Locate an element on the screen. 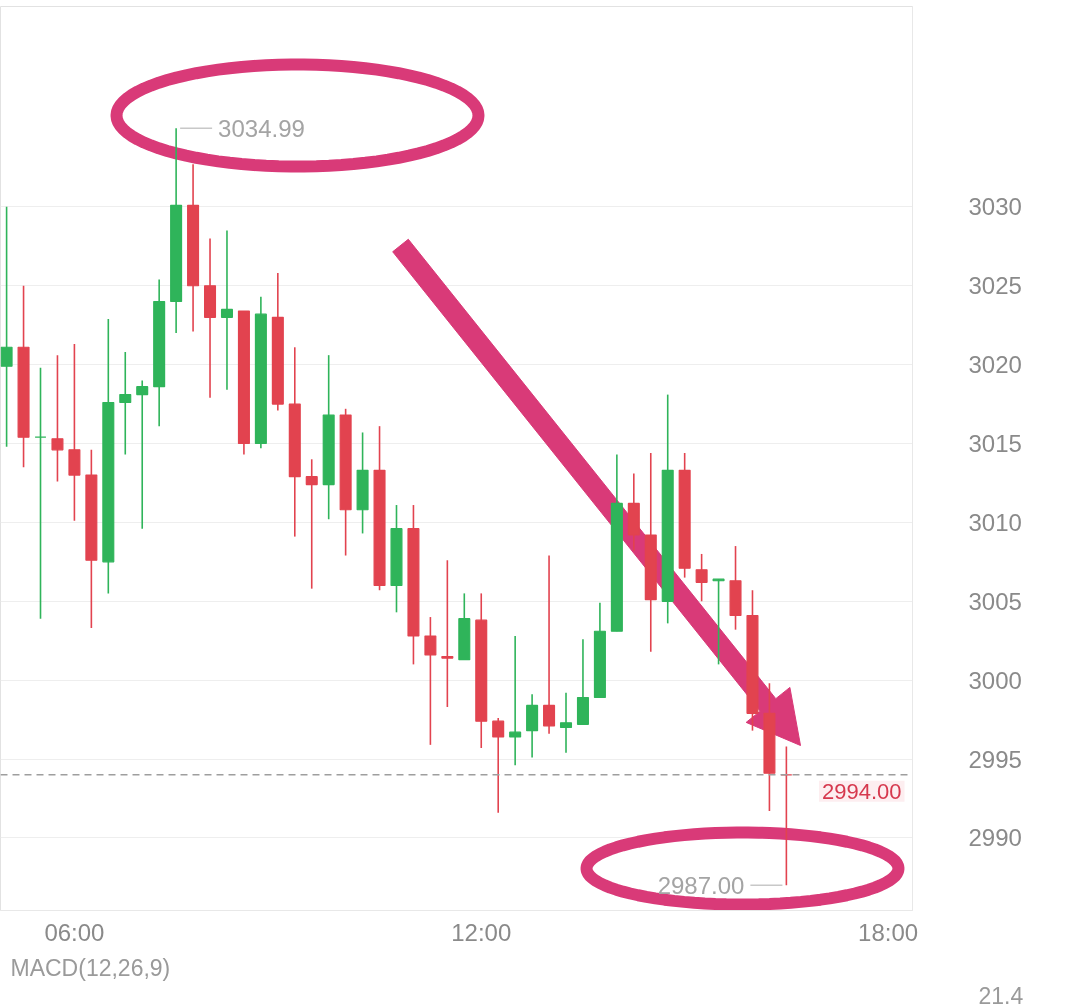  y-tick-label: 2995 is located at coordinates (995, 759).